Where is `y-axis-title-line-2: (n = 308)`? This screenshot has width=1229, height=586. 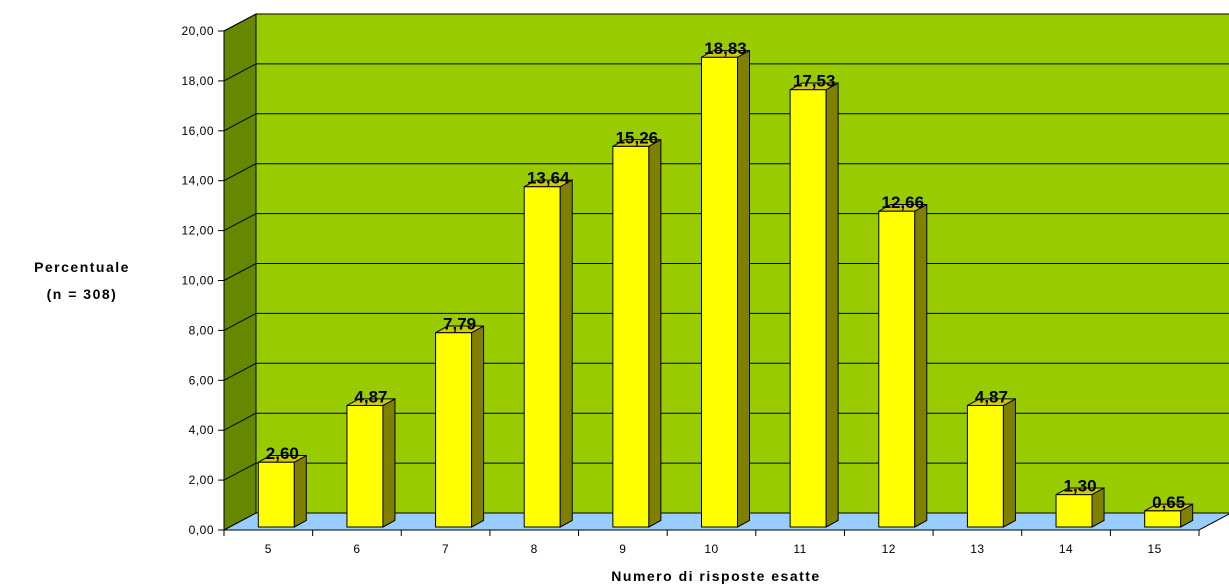
y-axis-title-line-2: (n = 308) is located at coordinates (82, 294).